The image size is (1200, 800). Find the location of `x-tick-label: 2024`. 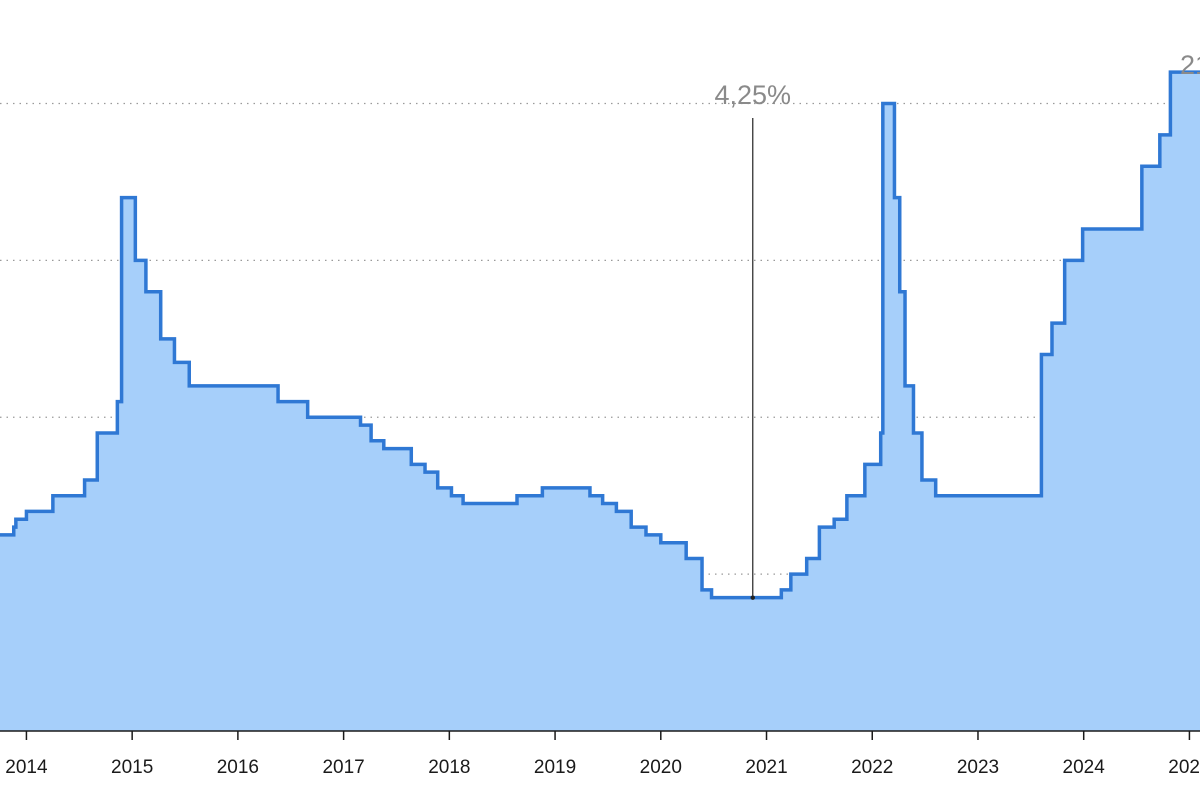

x-tick-label: 2024 is located at coordinates (1084, 767).